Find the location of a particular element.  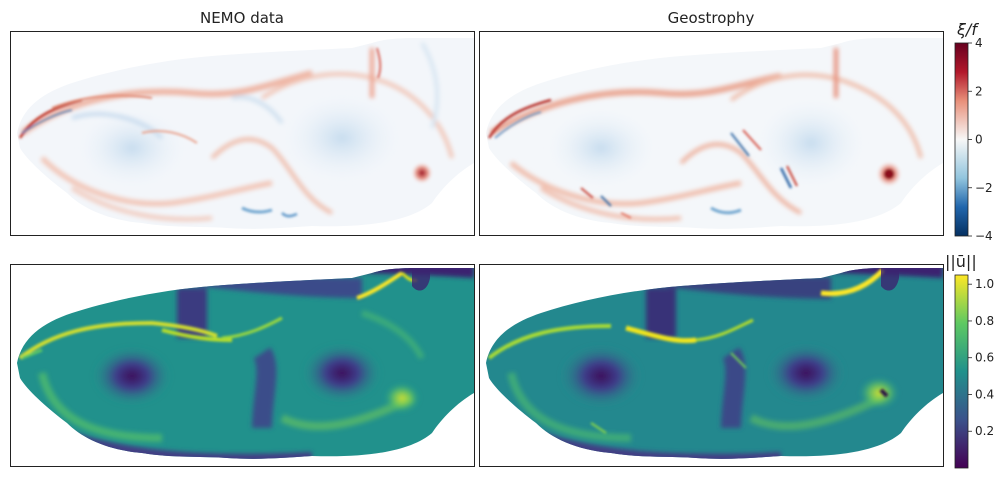

colorbar-speed-scale is located at coordinates (961, 371).